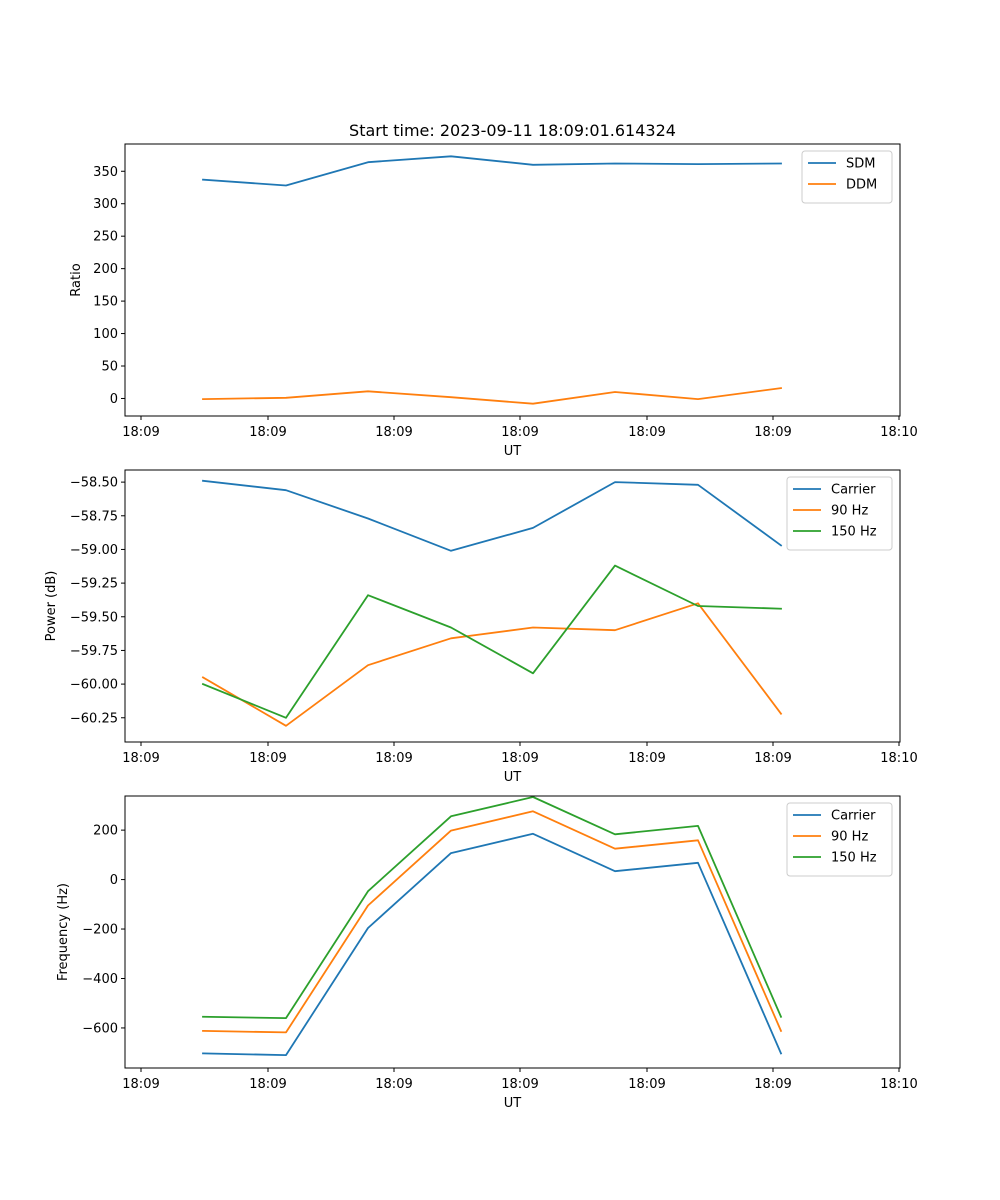  What do you see at coordinates (100, 1028) in the screenshot?
I see `y-tick-label: −600` at bounding box center [100, 1028].